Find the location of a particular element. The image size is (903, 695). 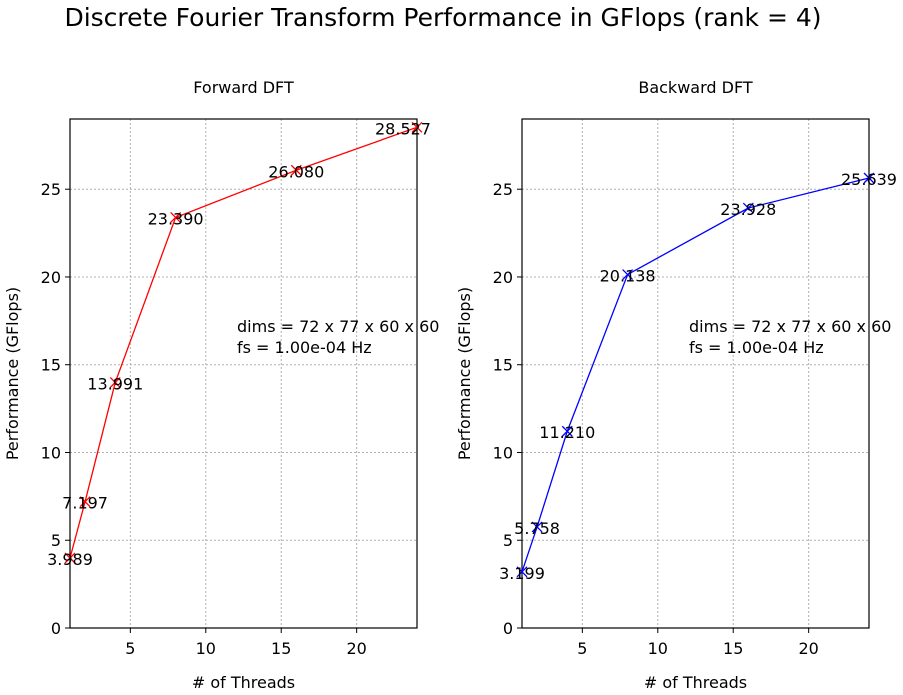

data-label: 20.138 is located at coordinates (628, 276).